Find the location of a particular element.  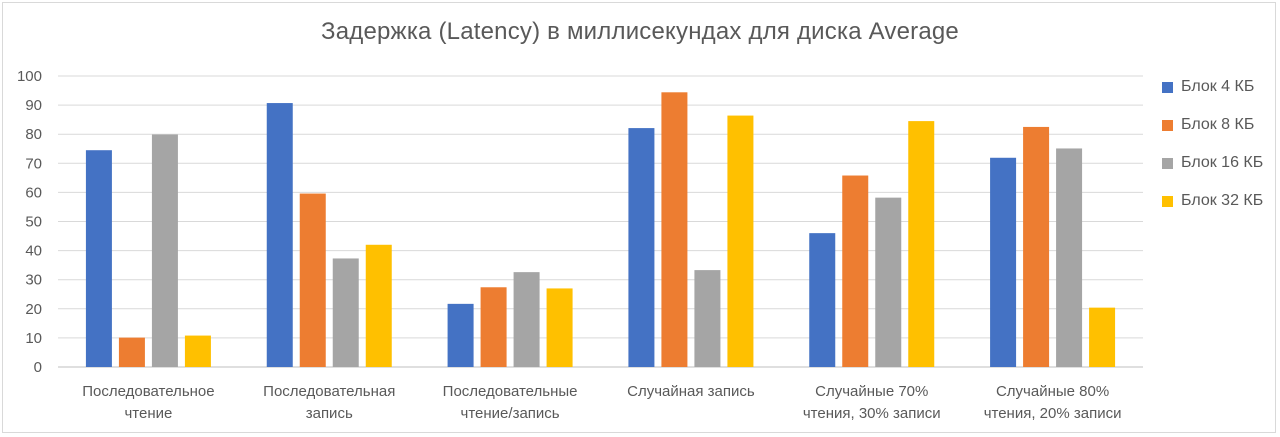

legend-label: Блок 16 КБ is located at coordinates (1222, 162).